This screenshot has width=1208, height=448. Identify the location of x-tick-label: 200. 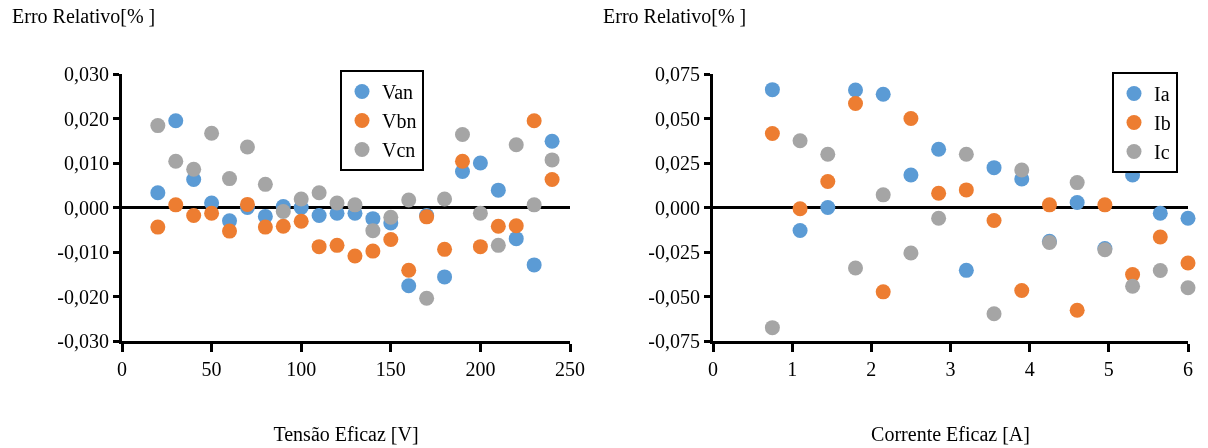
(480, 369).